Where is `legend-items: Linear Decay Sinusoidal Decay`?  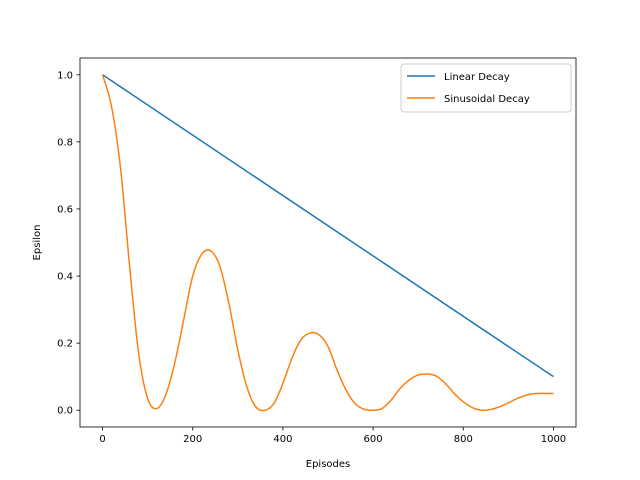
legend-items: Linear Decay Sinusoidal Decay is located at coordinates (468, 88).